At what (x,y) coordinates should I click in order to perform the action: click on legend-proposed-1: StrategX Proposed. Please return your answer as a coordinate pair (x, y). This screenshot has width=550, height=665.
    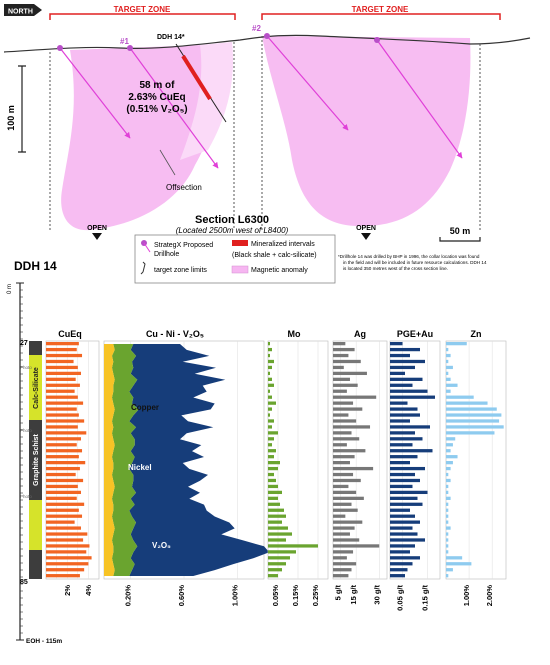
    Looking at the image, I should click on (183, 245).